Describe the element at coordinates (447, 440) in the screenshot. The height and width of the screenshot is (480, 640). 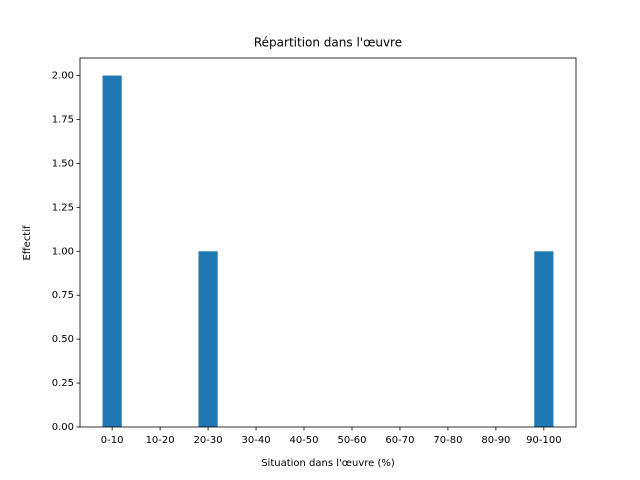
I see `x-tick-label: 70-80` at that location.